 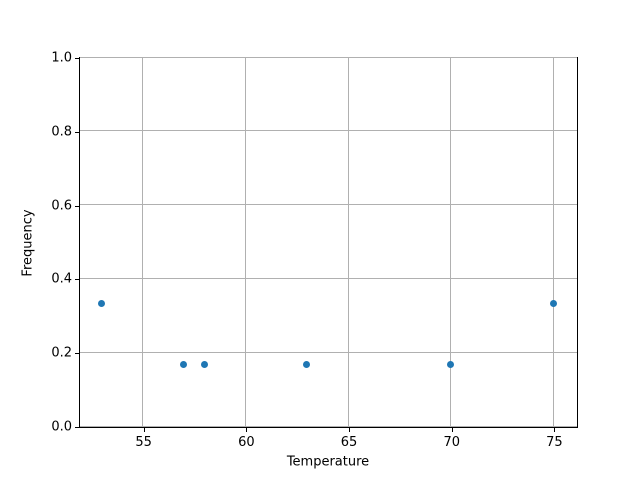 What do you see at coordinates (61, 58) in the screenshot?
I see `y-tick-label: 1.0` at bounding box center [61, 58].